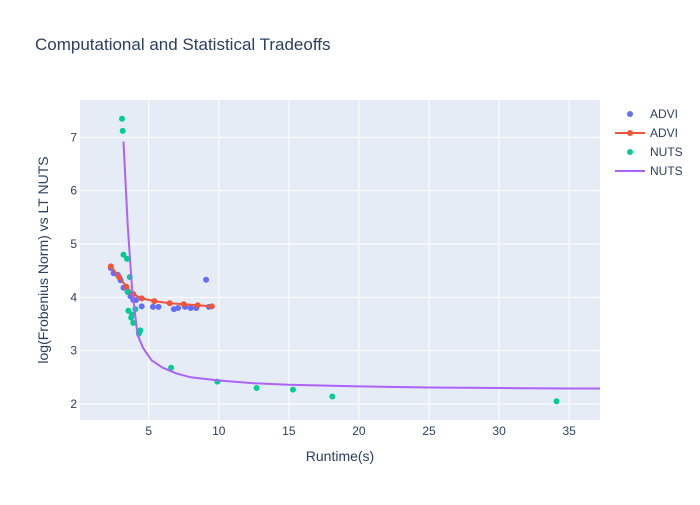 This screenshot has height=505, width=700. What do you see at coordinates (359, 431) in the screenshot?
I see `x-tick-label: 20` at bounding box center [359, 431].